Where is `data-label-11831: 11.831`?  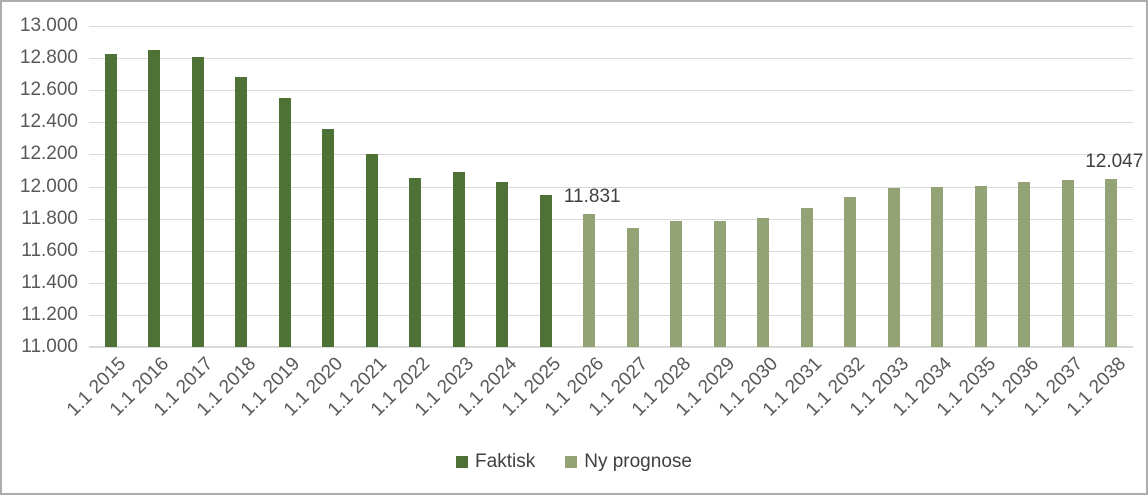 data-label-11831: 11.831 is located at coordinates (592, 196).